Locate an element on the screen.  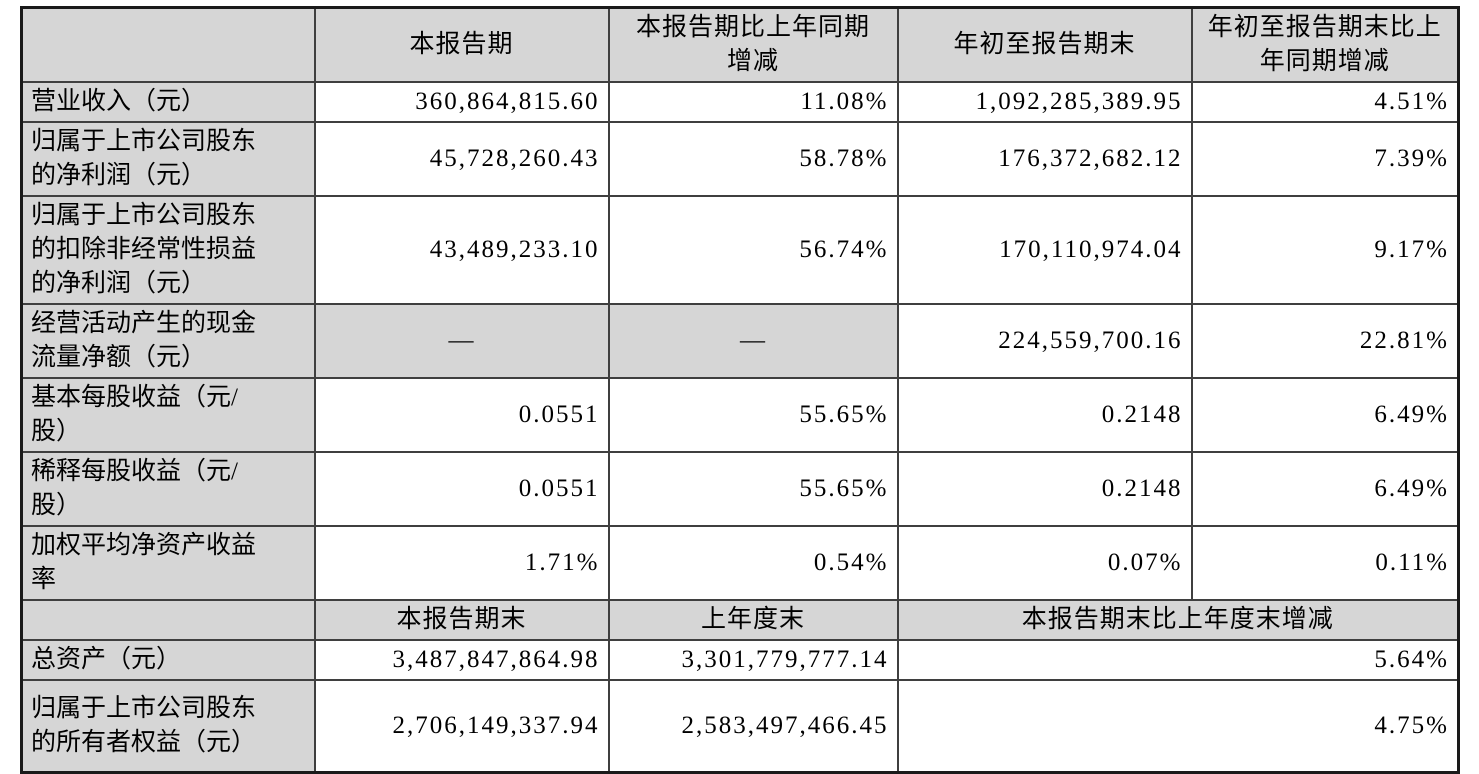
cell-value: 0.11% is located at coordinates (1325, 563).